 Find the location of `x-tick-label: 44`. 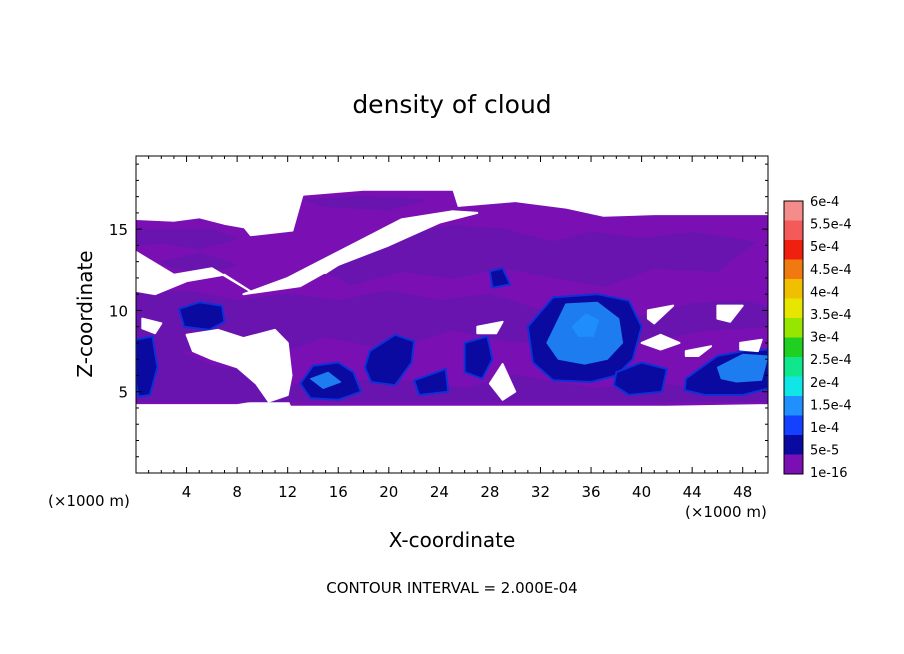

x-tick-label: 44 is located at coordinates (692, 492).